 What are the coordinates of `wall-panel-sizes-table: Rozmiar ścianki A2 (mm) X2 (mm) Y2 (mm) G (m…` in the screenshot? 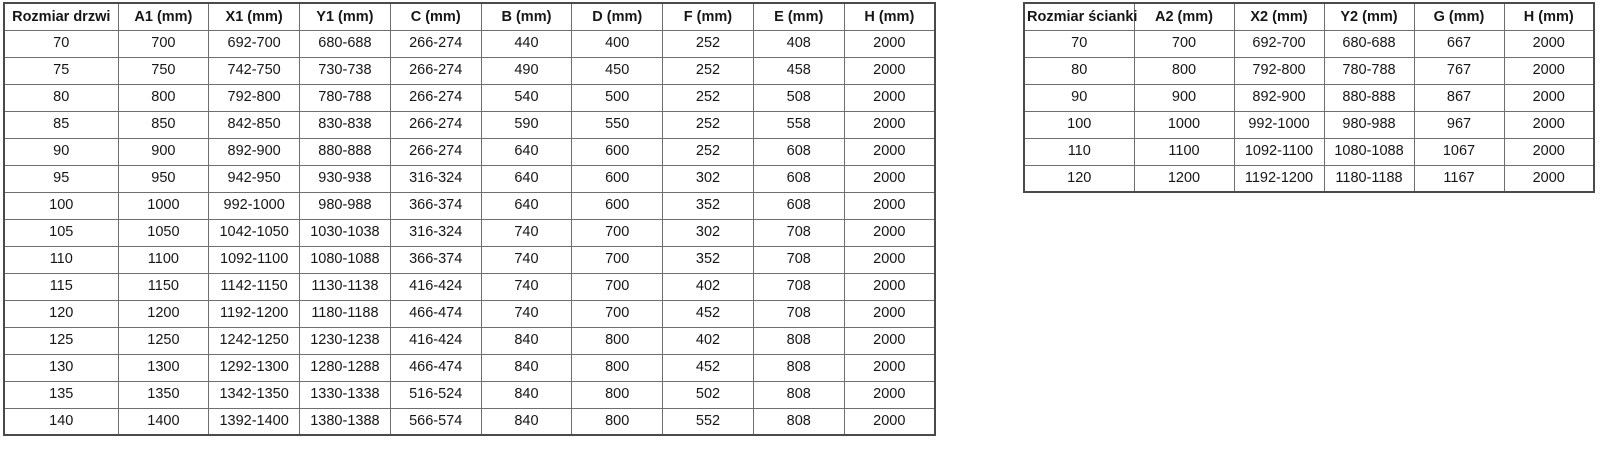 It's located at (1309, 97).